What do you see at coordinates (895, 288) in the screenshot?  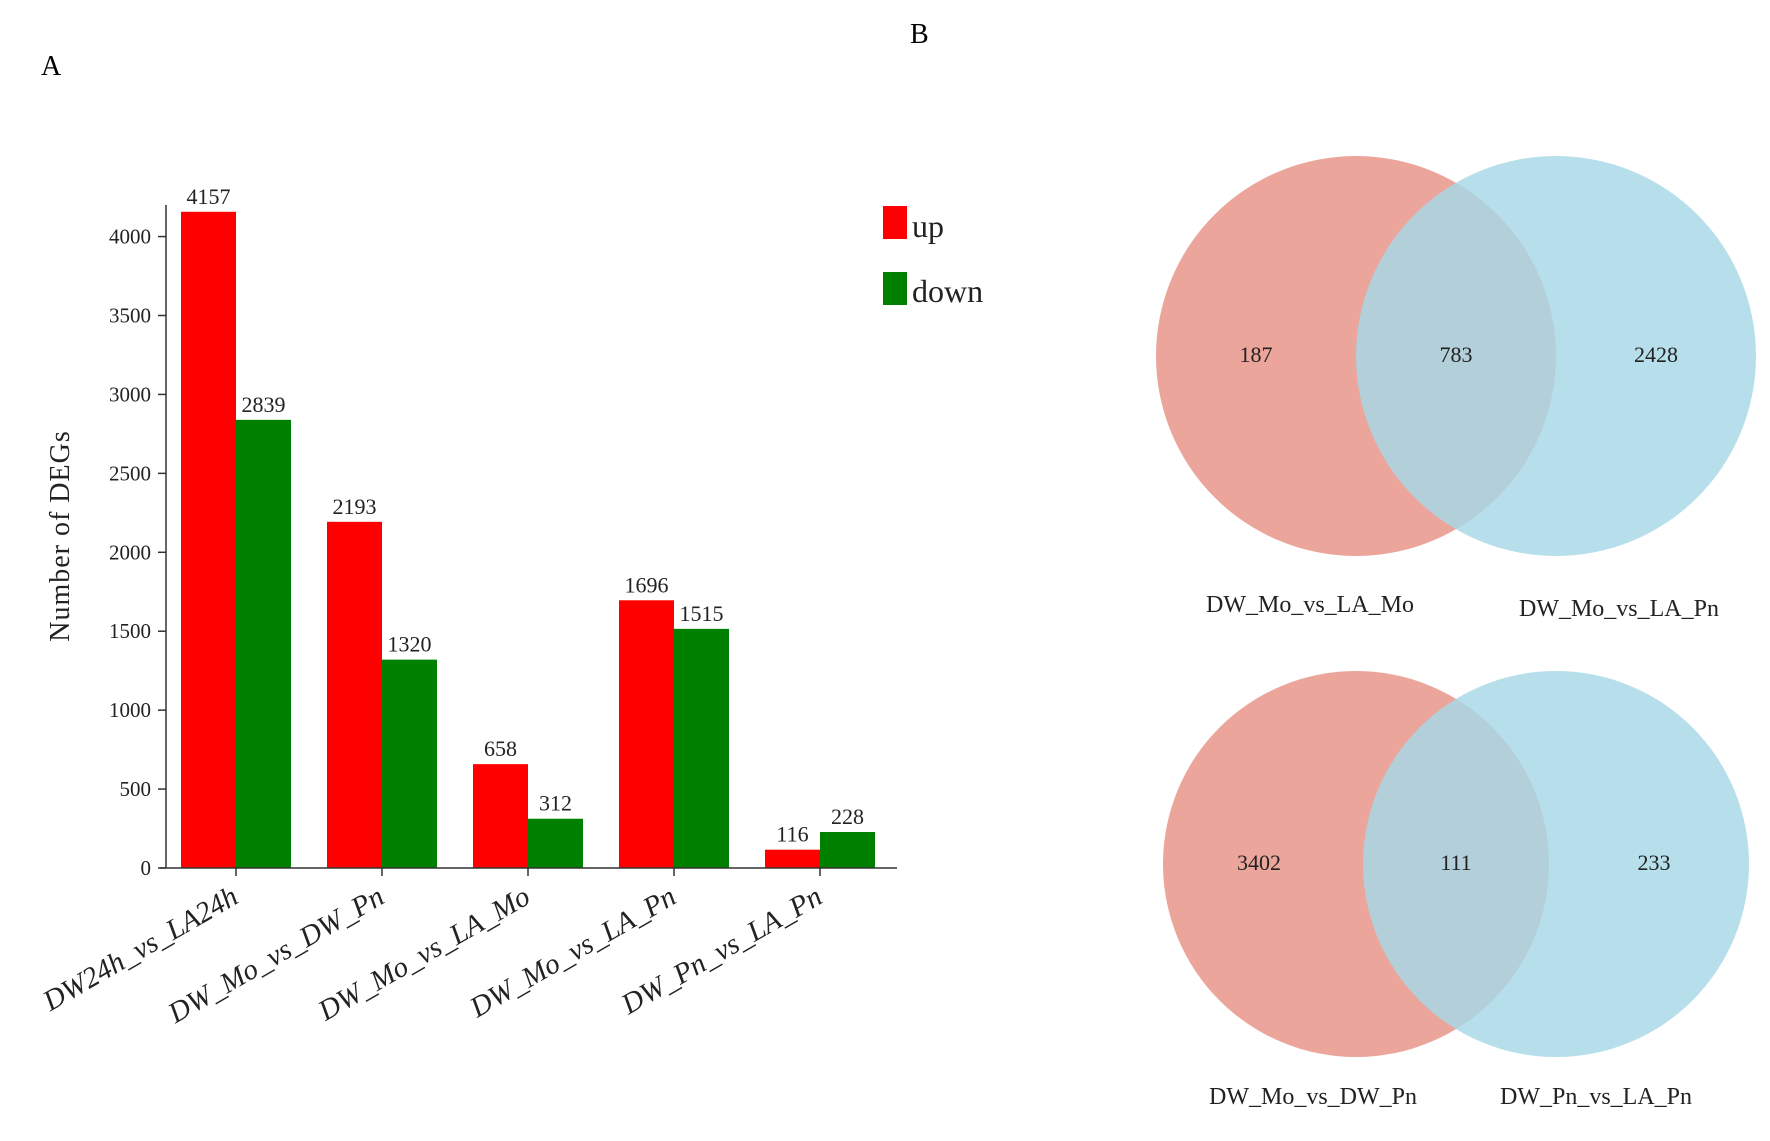 I see `legend-swatch-down` at bounding box center [895, 288].